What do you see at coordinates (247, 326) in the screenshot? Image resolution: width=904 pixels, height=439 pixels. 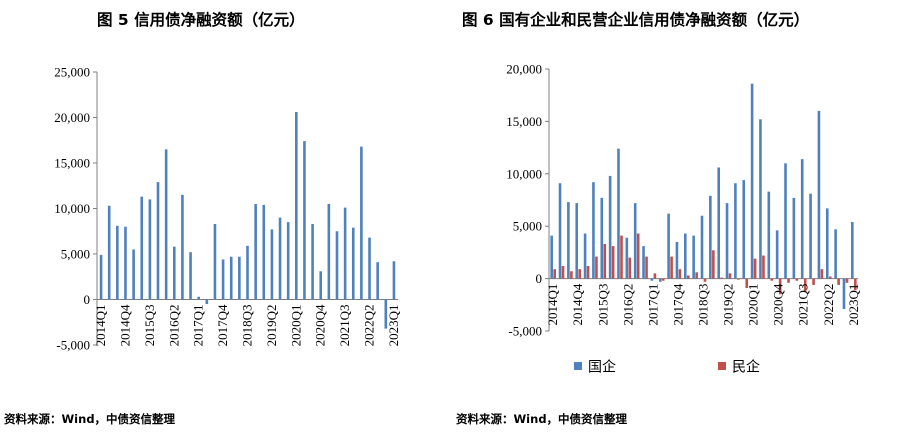 I see `chart1-x-tick-label: 2018Q3` at bounding box center [247, 326].